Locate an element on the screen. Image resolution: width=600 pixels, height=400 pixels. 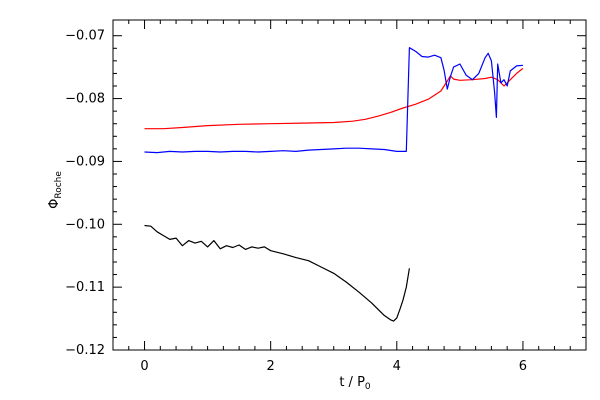
y-tick-label: −0.10 is located at coordinates (85, 224).